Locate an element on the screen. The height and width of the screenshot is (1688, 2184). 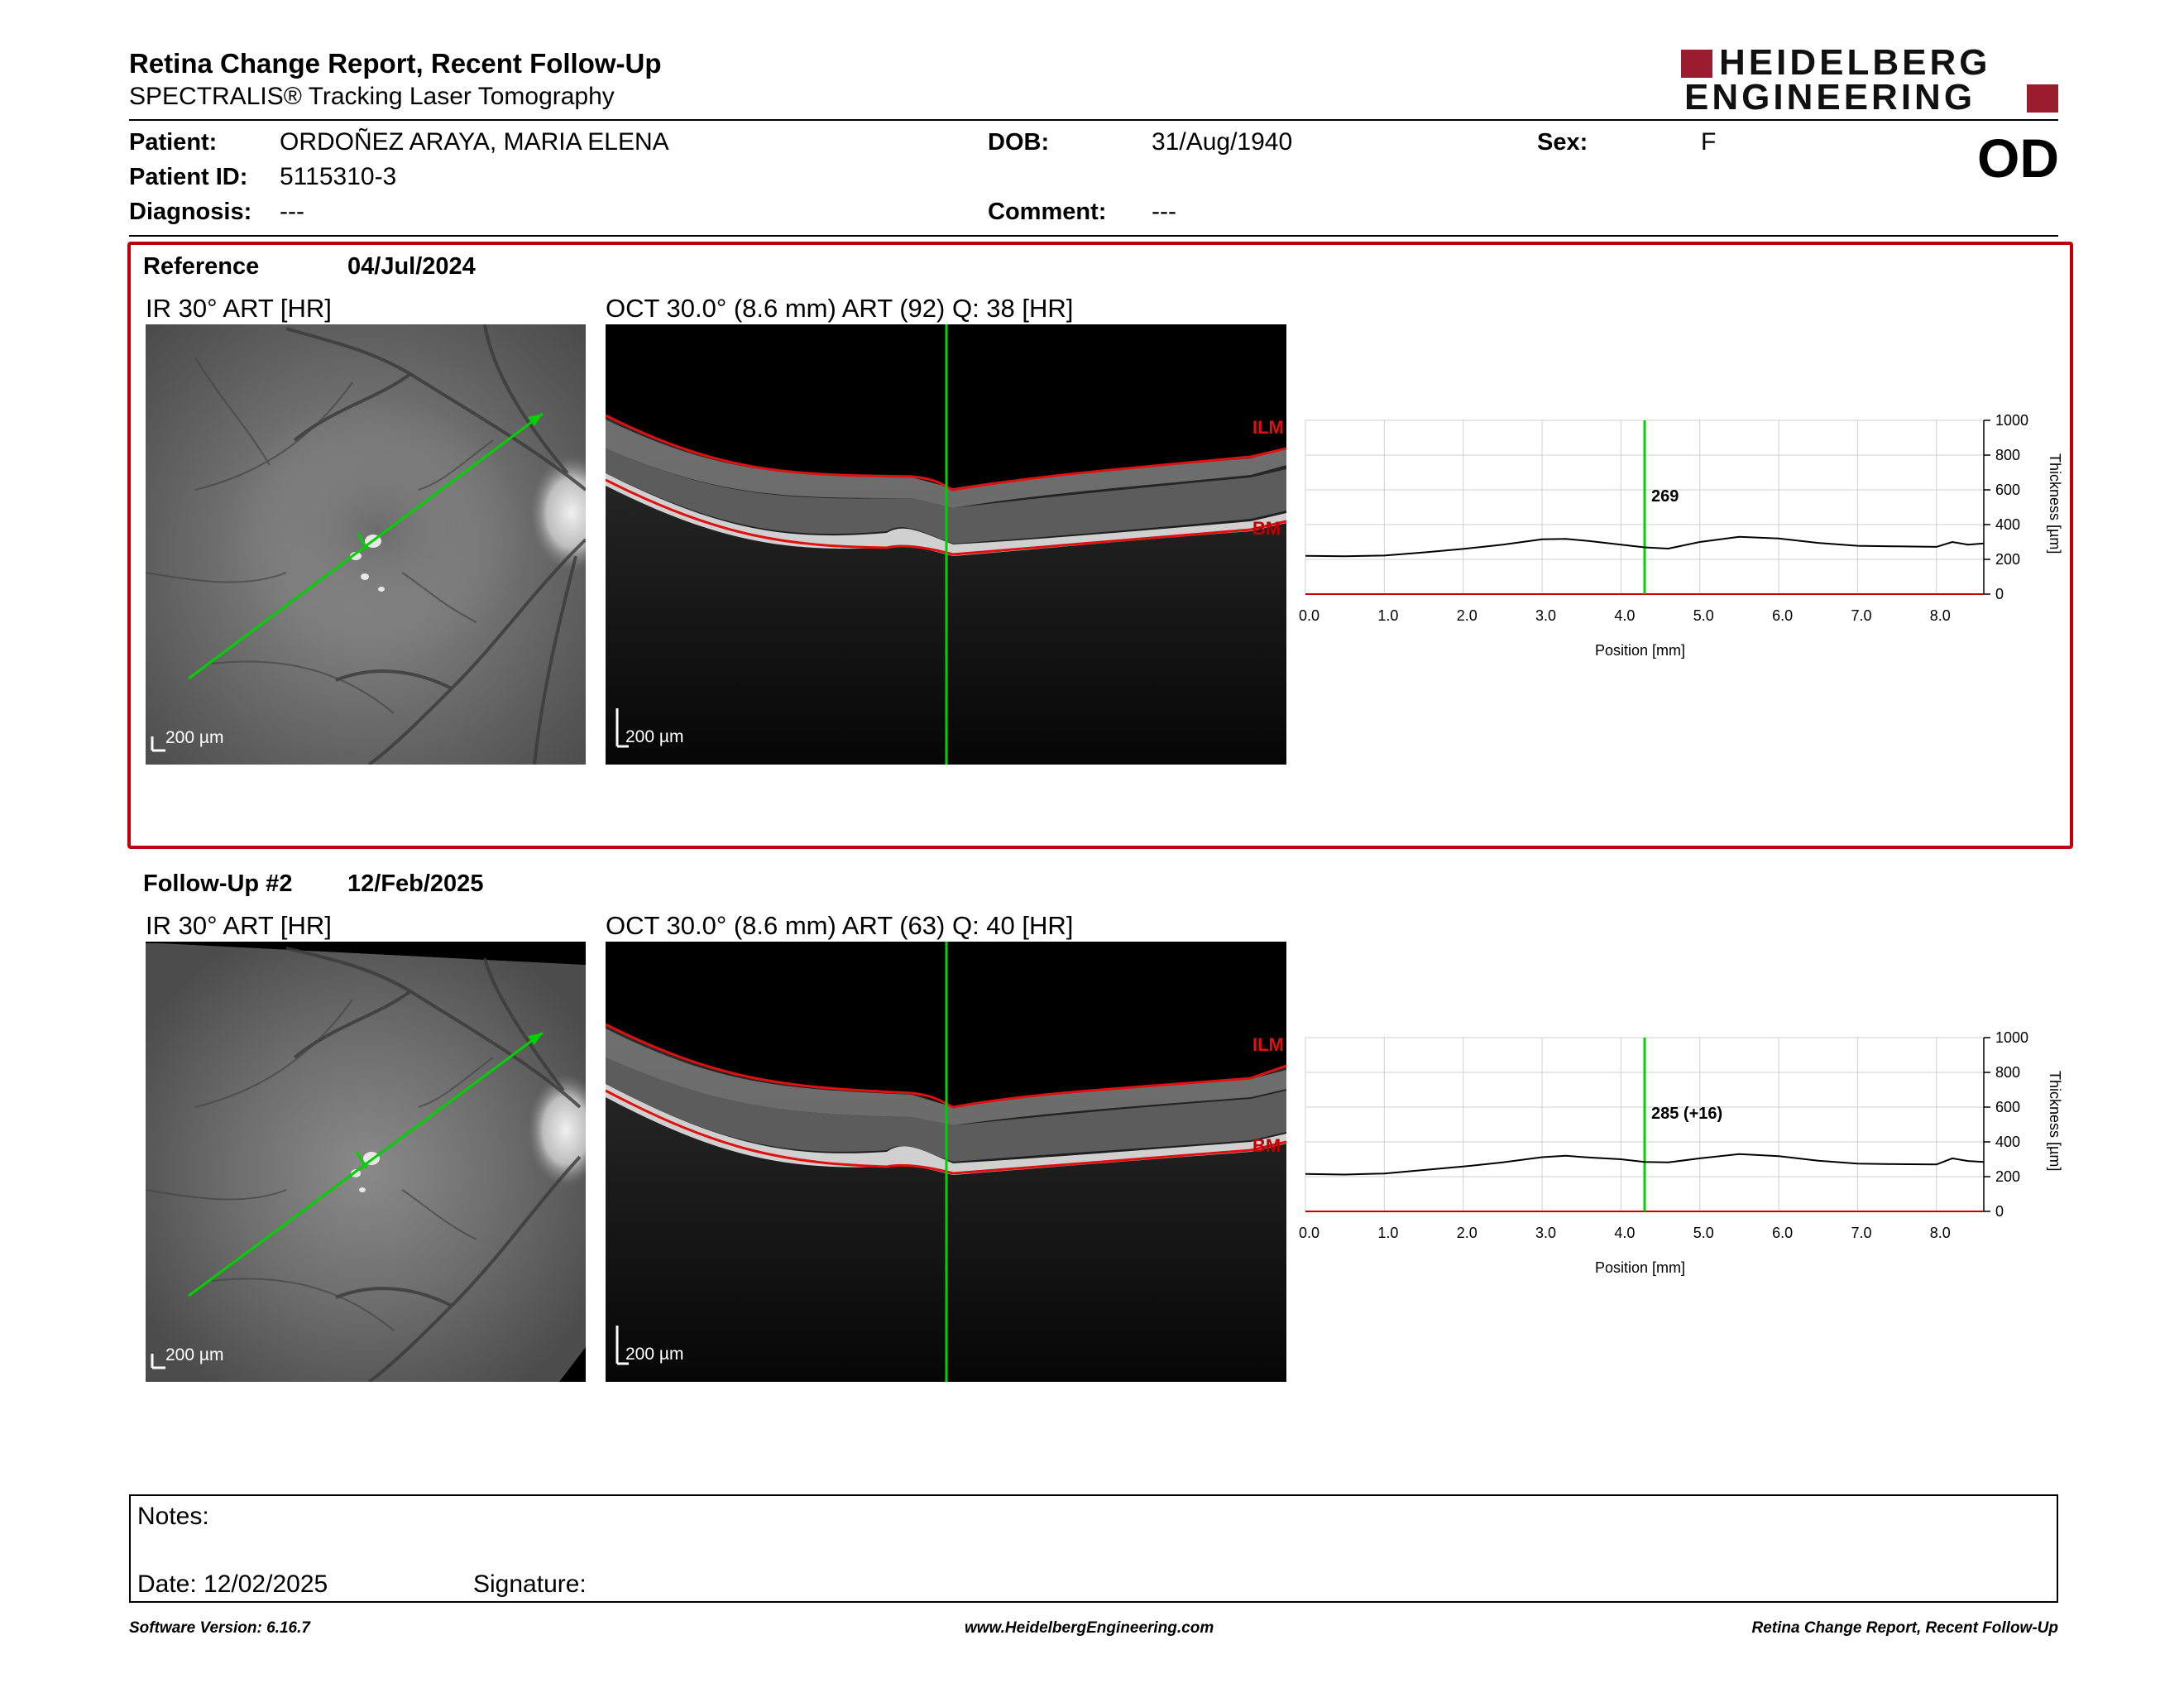
reference-ir-fundus is located at coordinates (366, 544).